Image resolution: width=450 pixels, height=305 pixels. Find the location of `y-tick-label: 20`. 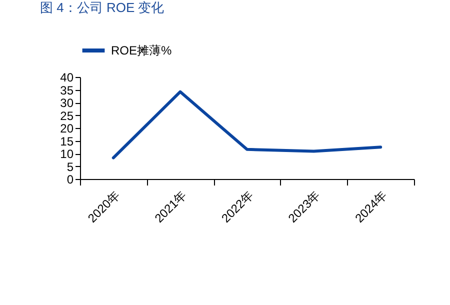

y-tick-label: 20 is located at coordinates (67, 129).